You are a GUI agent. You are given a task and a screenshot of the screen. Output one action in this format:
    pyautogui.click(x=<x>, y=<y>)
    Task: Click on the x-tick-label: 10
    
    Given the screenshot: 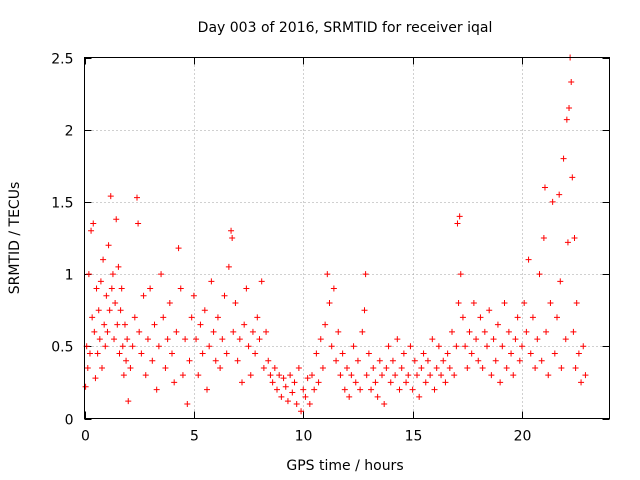 What is the action you would take?
    pyautogui.click(x=304, y=437)
    